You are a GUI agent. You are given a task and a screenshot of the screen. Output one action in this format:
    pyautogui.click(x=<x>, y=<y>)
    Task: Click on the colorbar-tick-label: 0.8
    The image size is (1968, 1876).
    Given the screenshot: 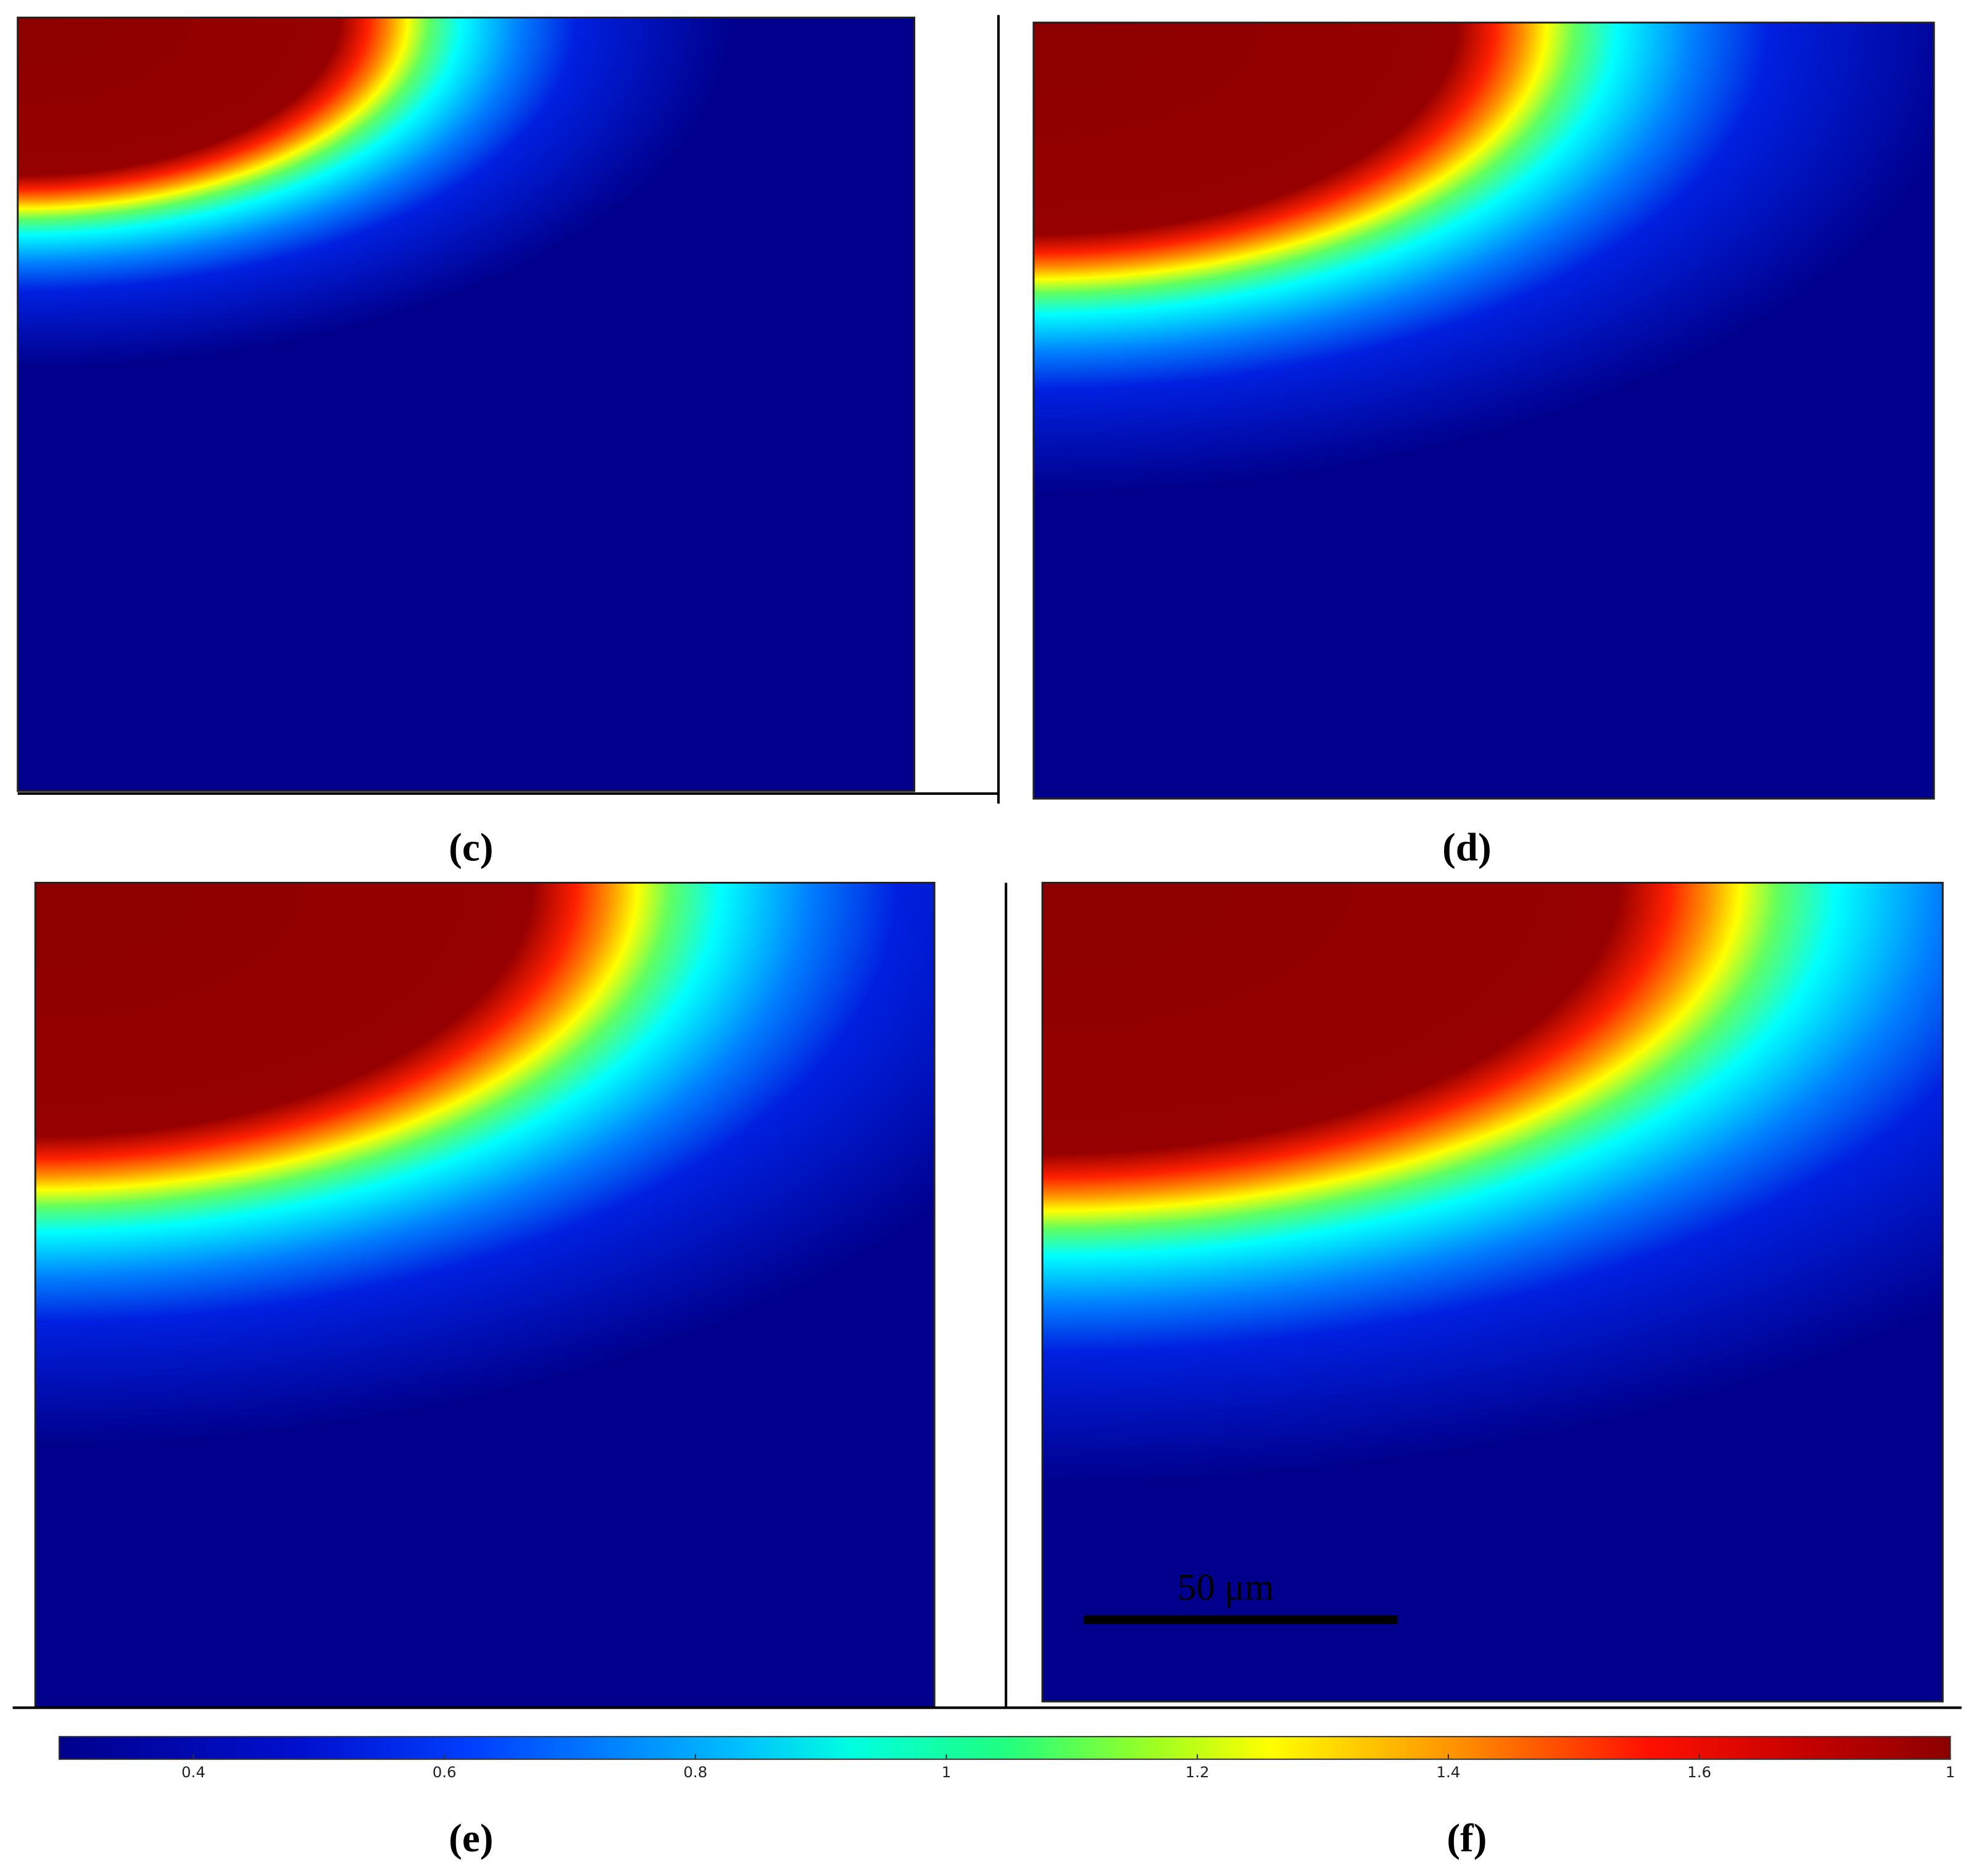 What is the action you would take?
    pyautogui.click(x=695, y=1772)
    